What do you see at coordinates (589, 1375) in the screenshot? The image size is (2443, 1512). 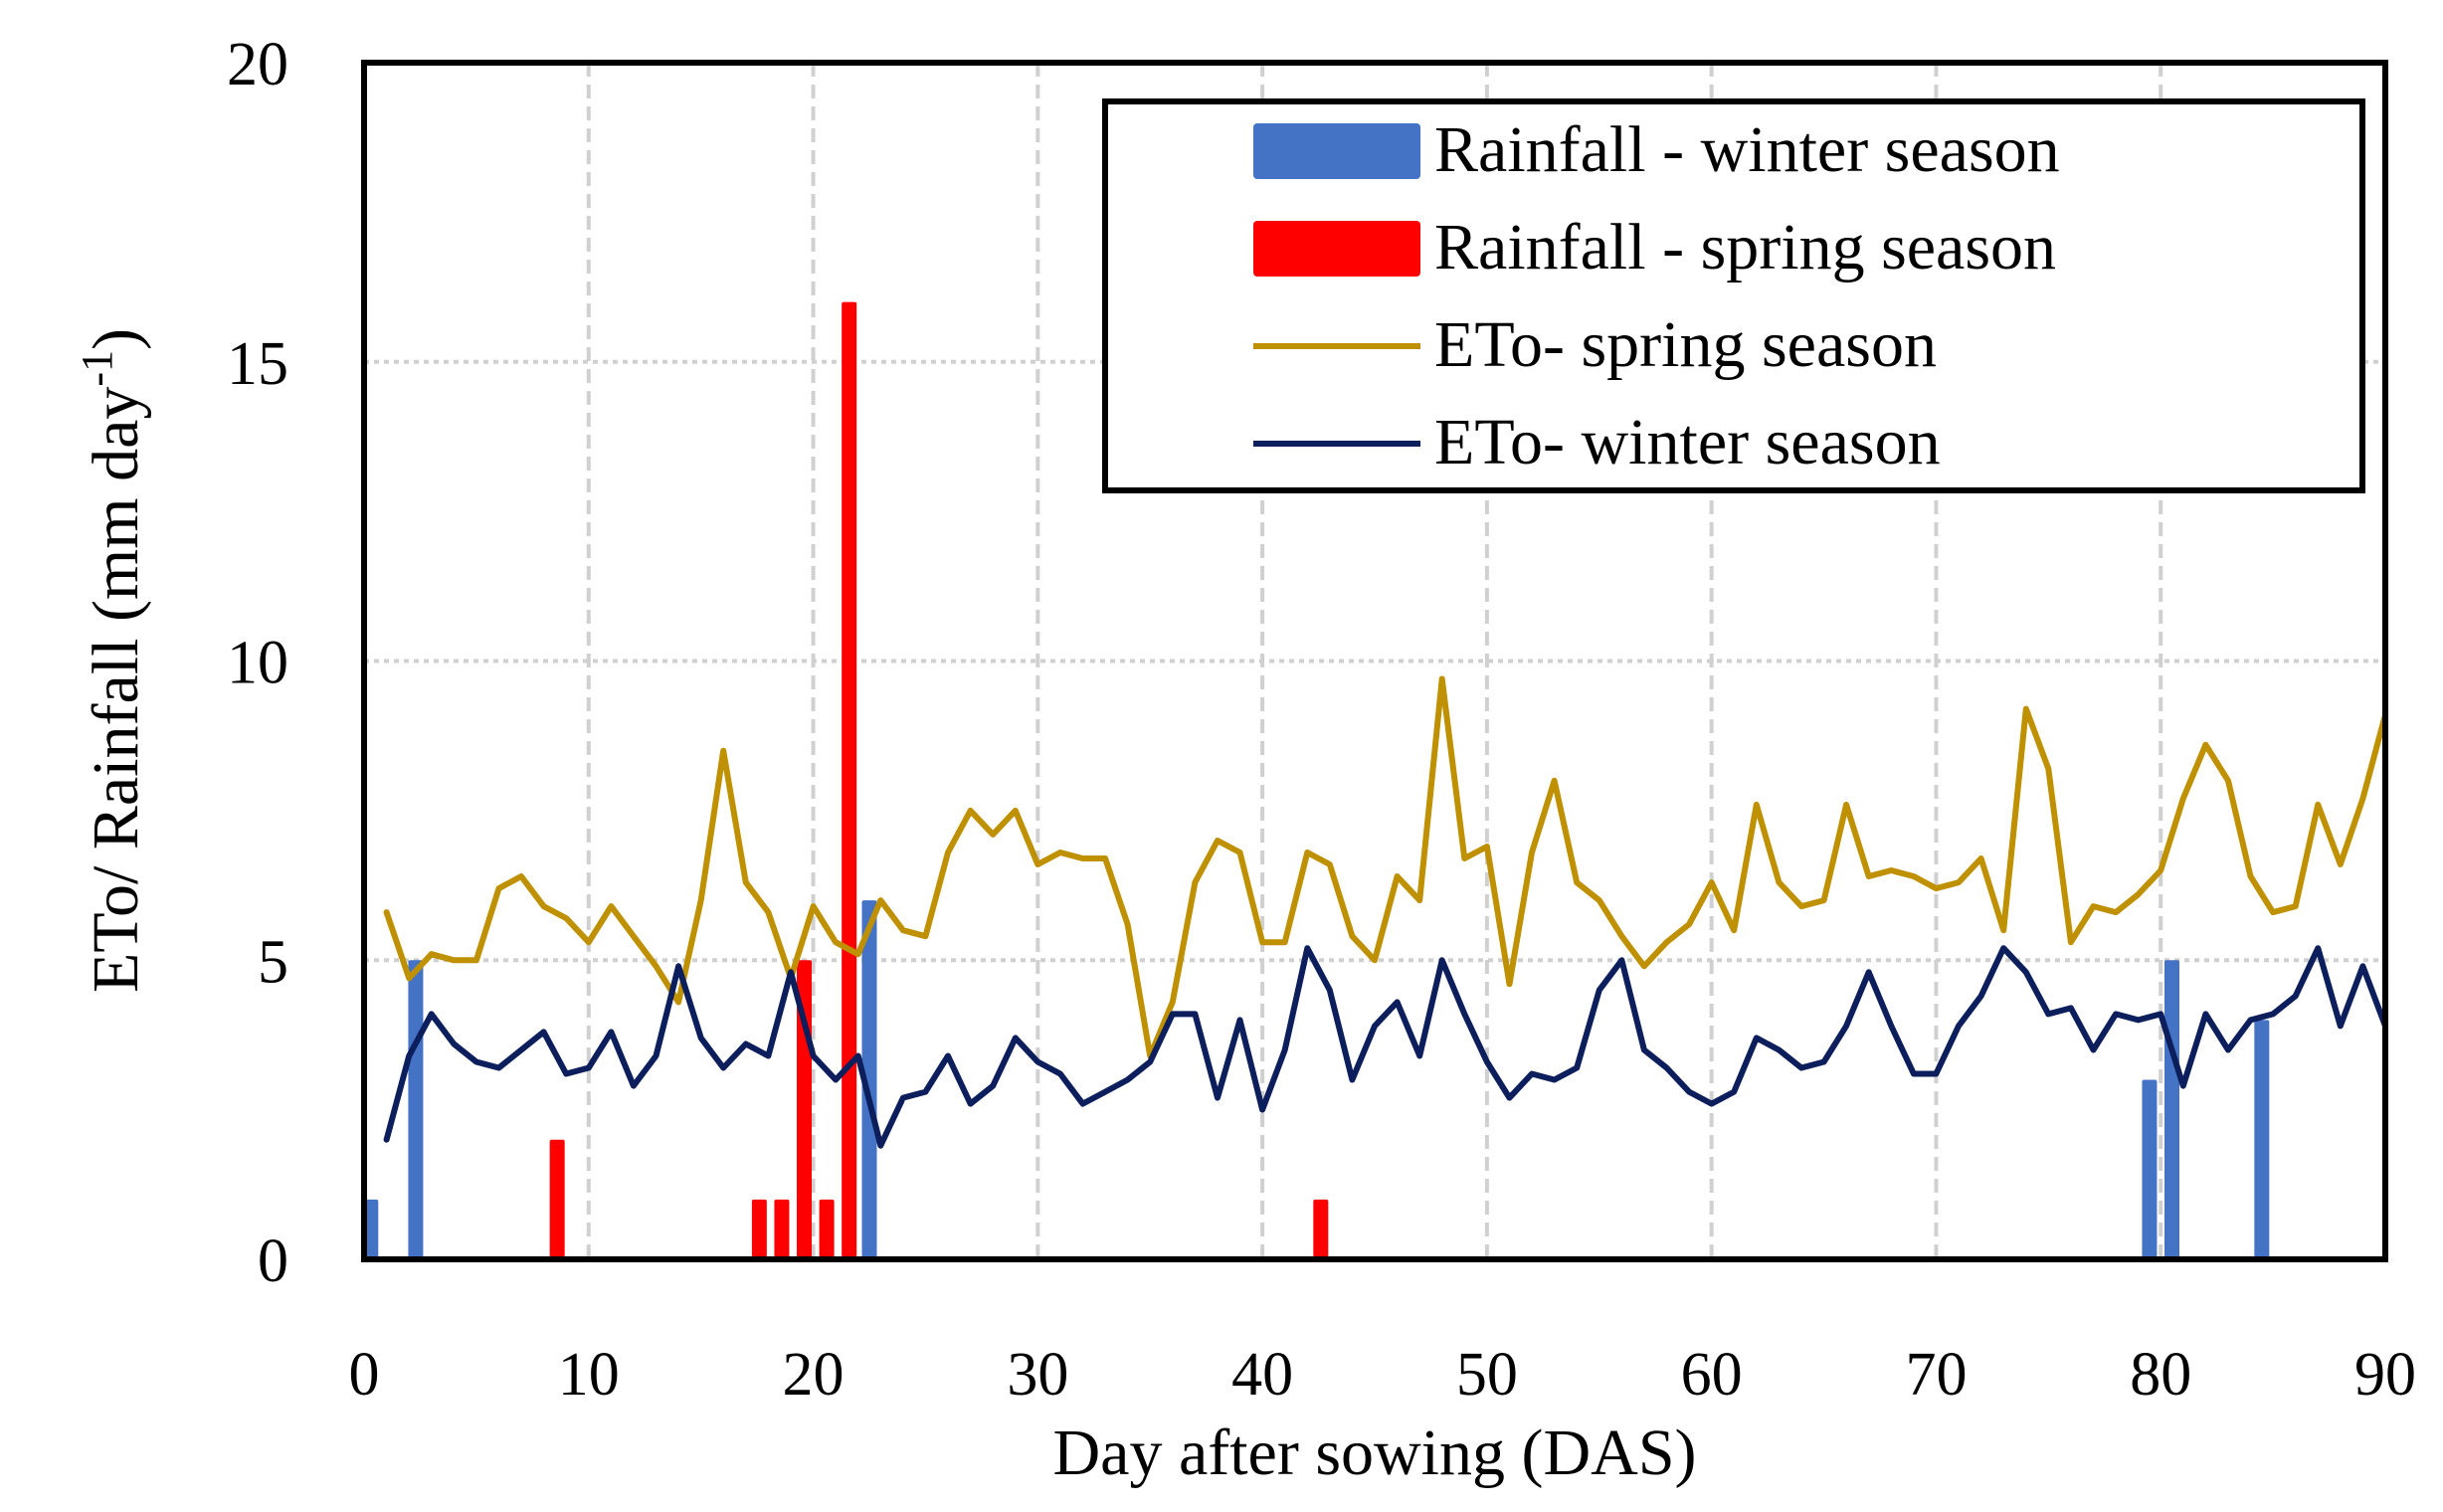 I see `x-tick-label: 10` at bounding box center [589, 1375].